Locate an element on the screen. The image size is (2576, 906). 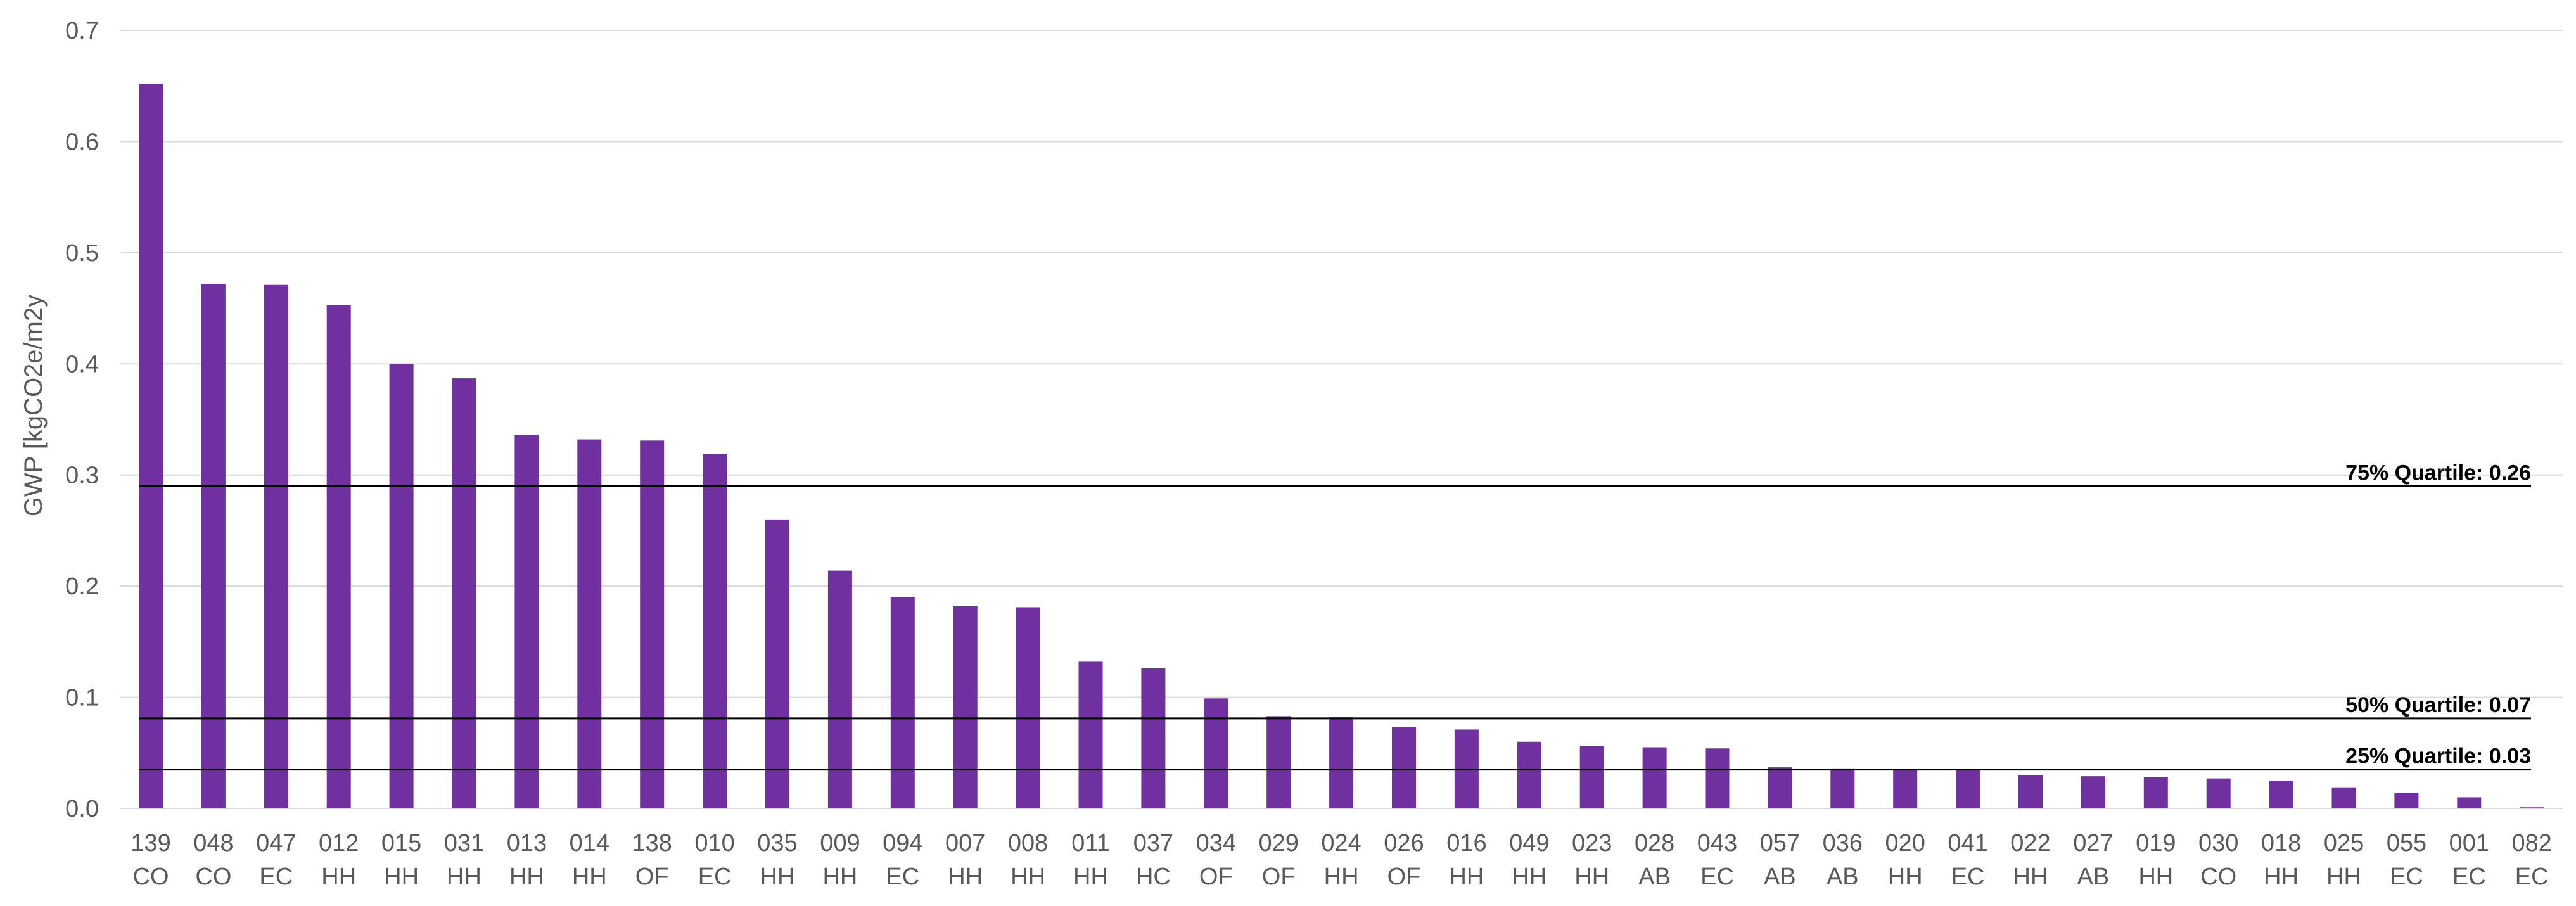
y-axis-label: GWP [kgCO2e/m2y is located at coordinates (34, 405).